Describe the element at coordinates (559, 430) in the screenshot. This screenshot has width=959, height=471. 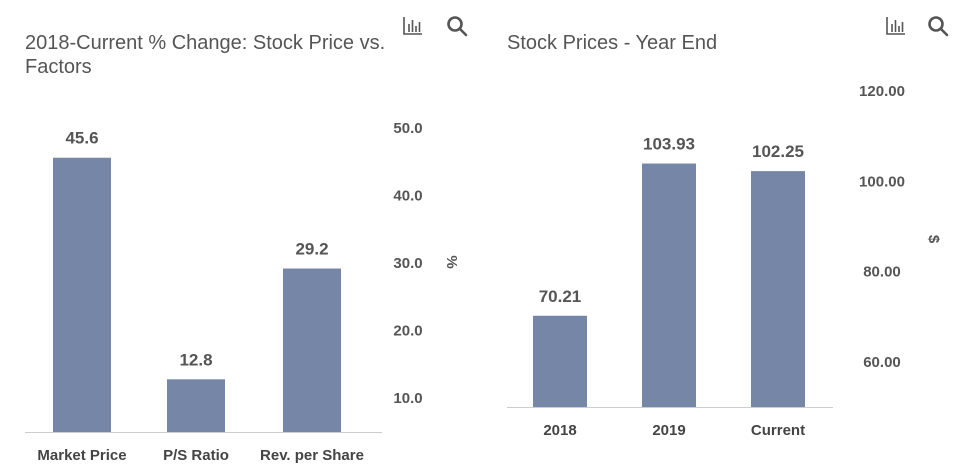
I see `x-tick-label: 2018` at that location.